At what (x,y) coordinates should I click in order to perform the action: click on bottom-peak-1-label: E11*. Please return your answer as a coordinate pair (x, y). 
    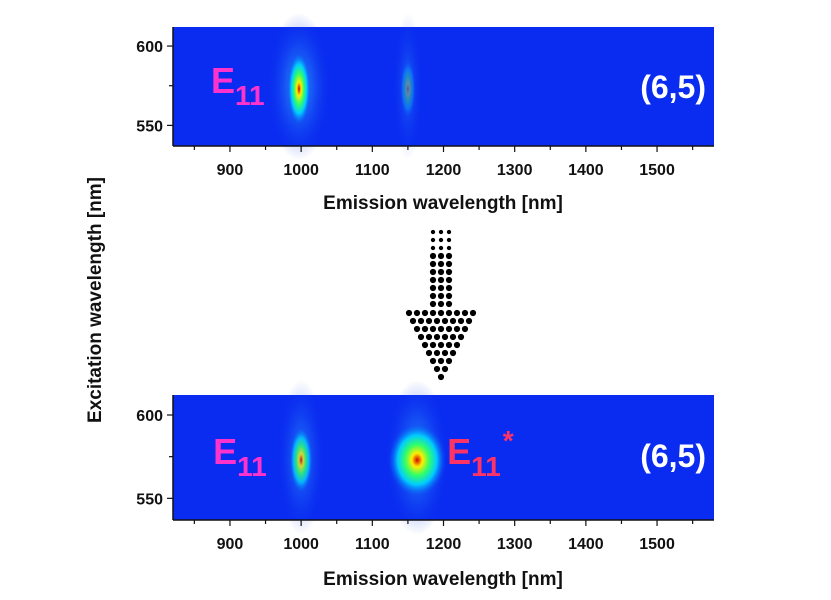
    Looking at the image, I should click on (480, 453).